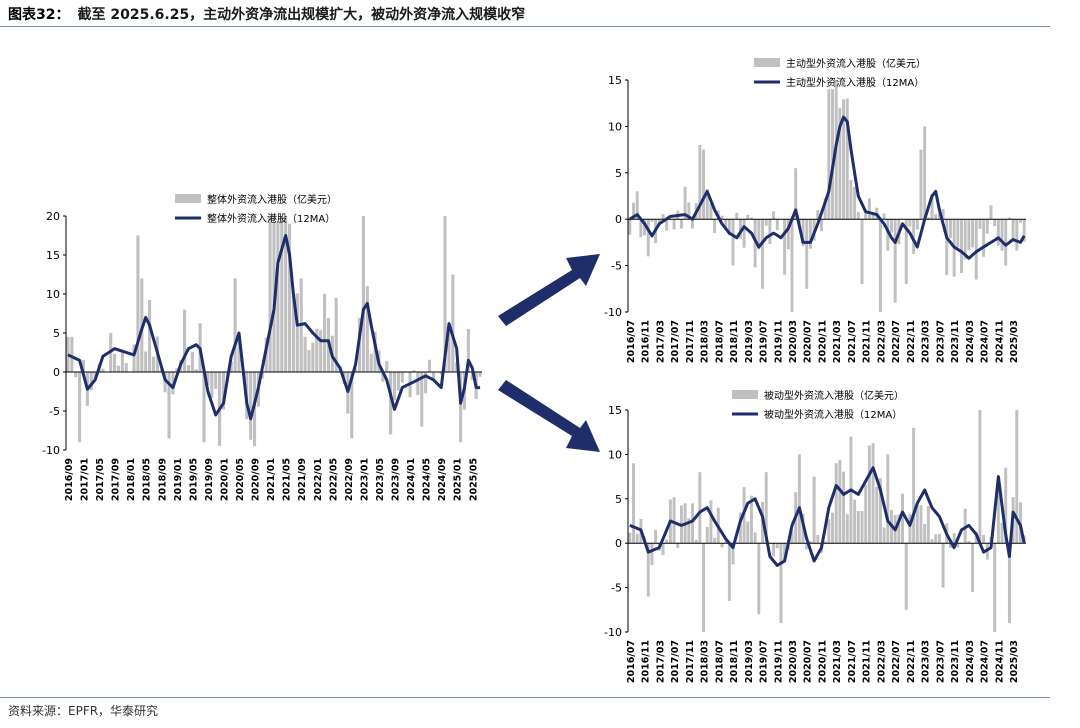 Image resolution: width=1080 pixels, height=728 pixels. What do you see at coordinates (100, 479) in the screenshot?
I see `x-tick-label: 2017/05` at bounding box center [100, 479].